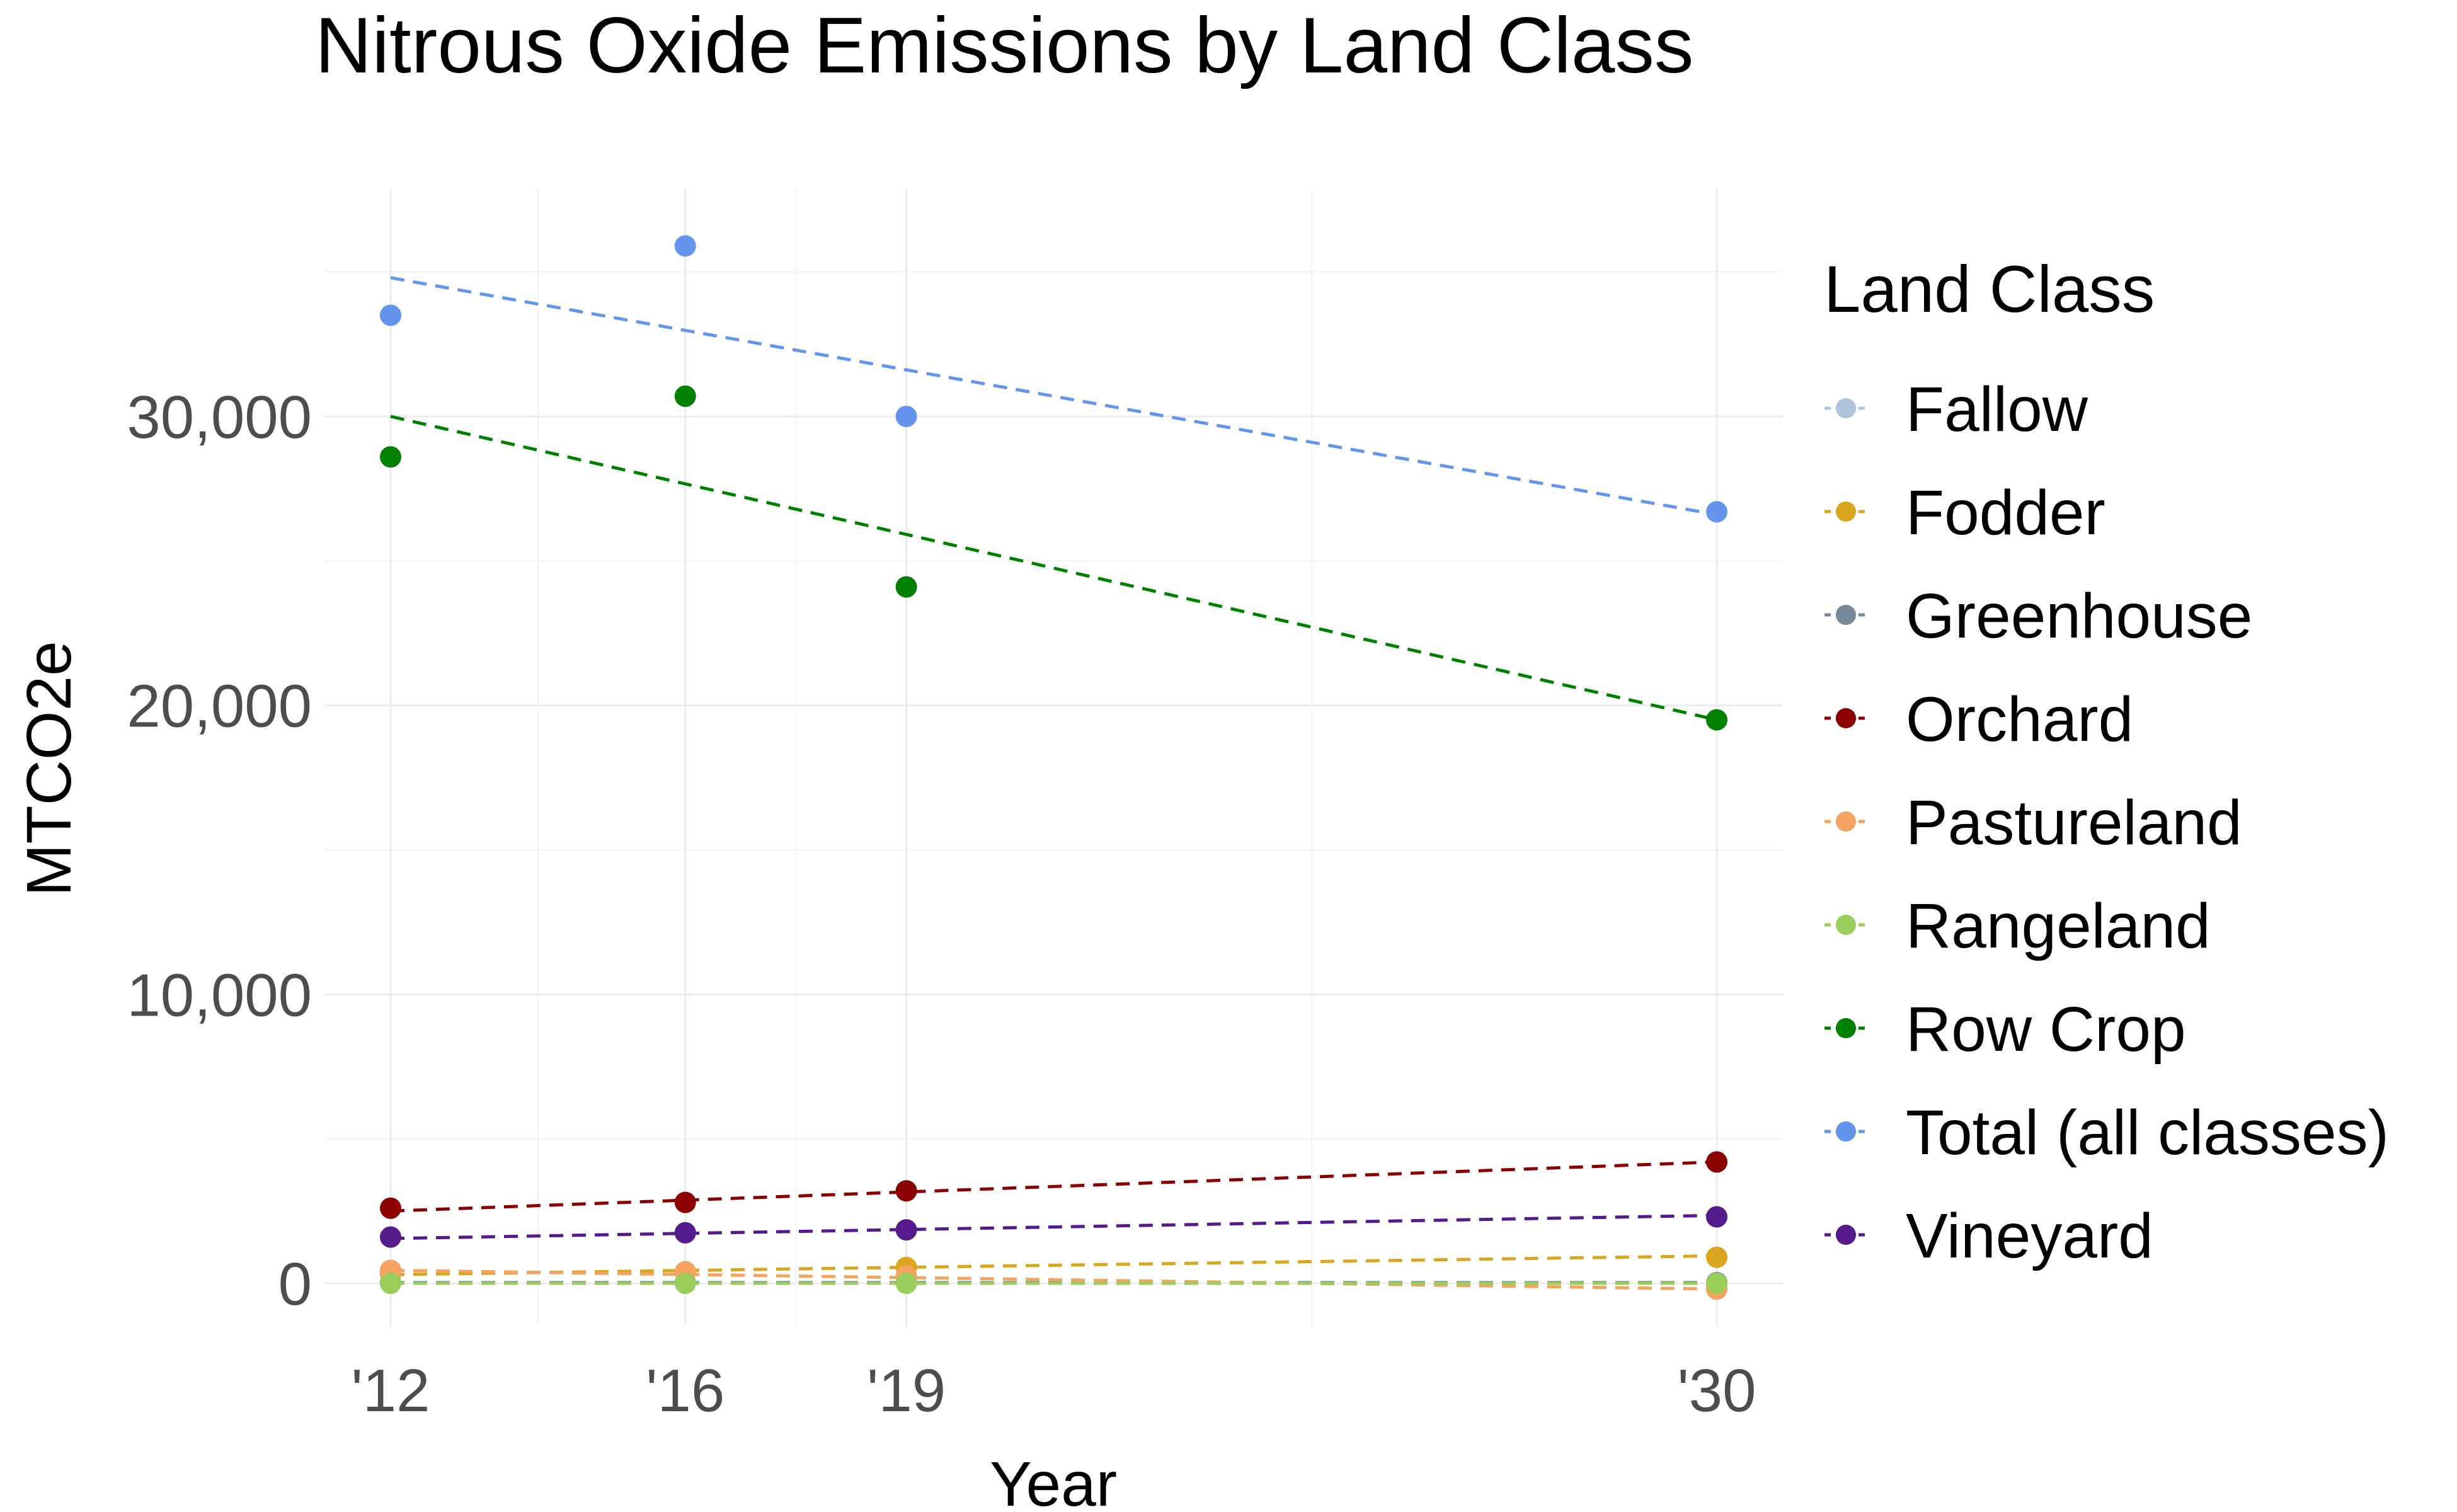 The height and width of the screenshot is (1512, 2457). What do you see at coordinates (1716, 1257) in the screenshot?
I see `data-point-fodder` at bounding box center [1716, 1257].